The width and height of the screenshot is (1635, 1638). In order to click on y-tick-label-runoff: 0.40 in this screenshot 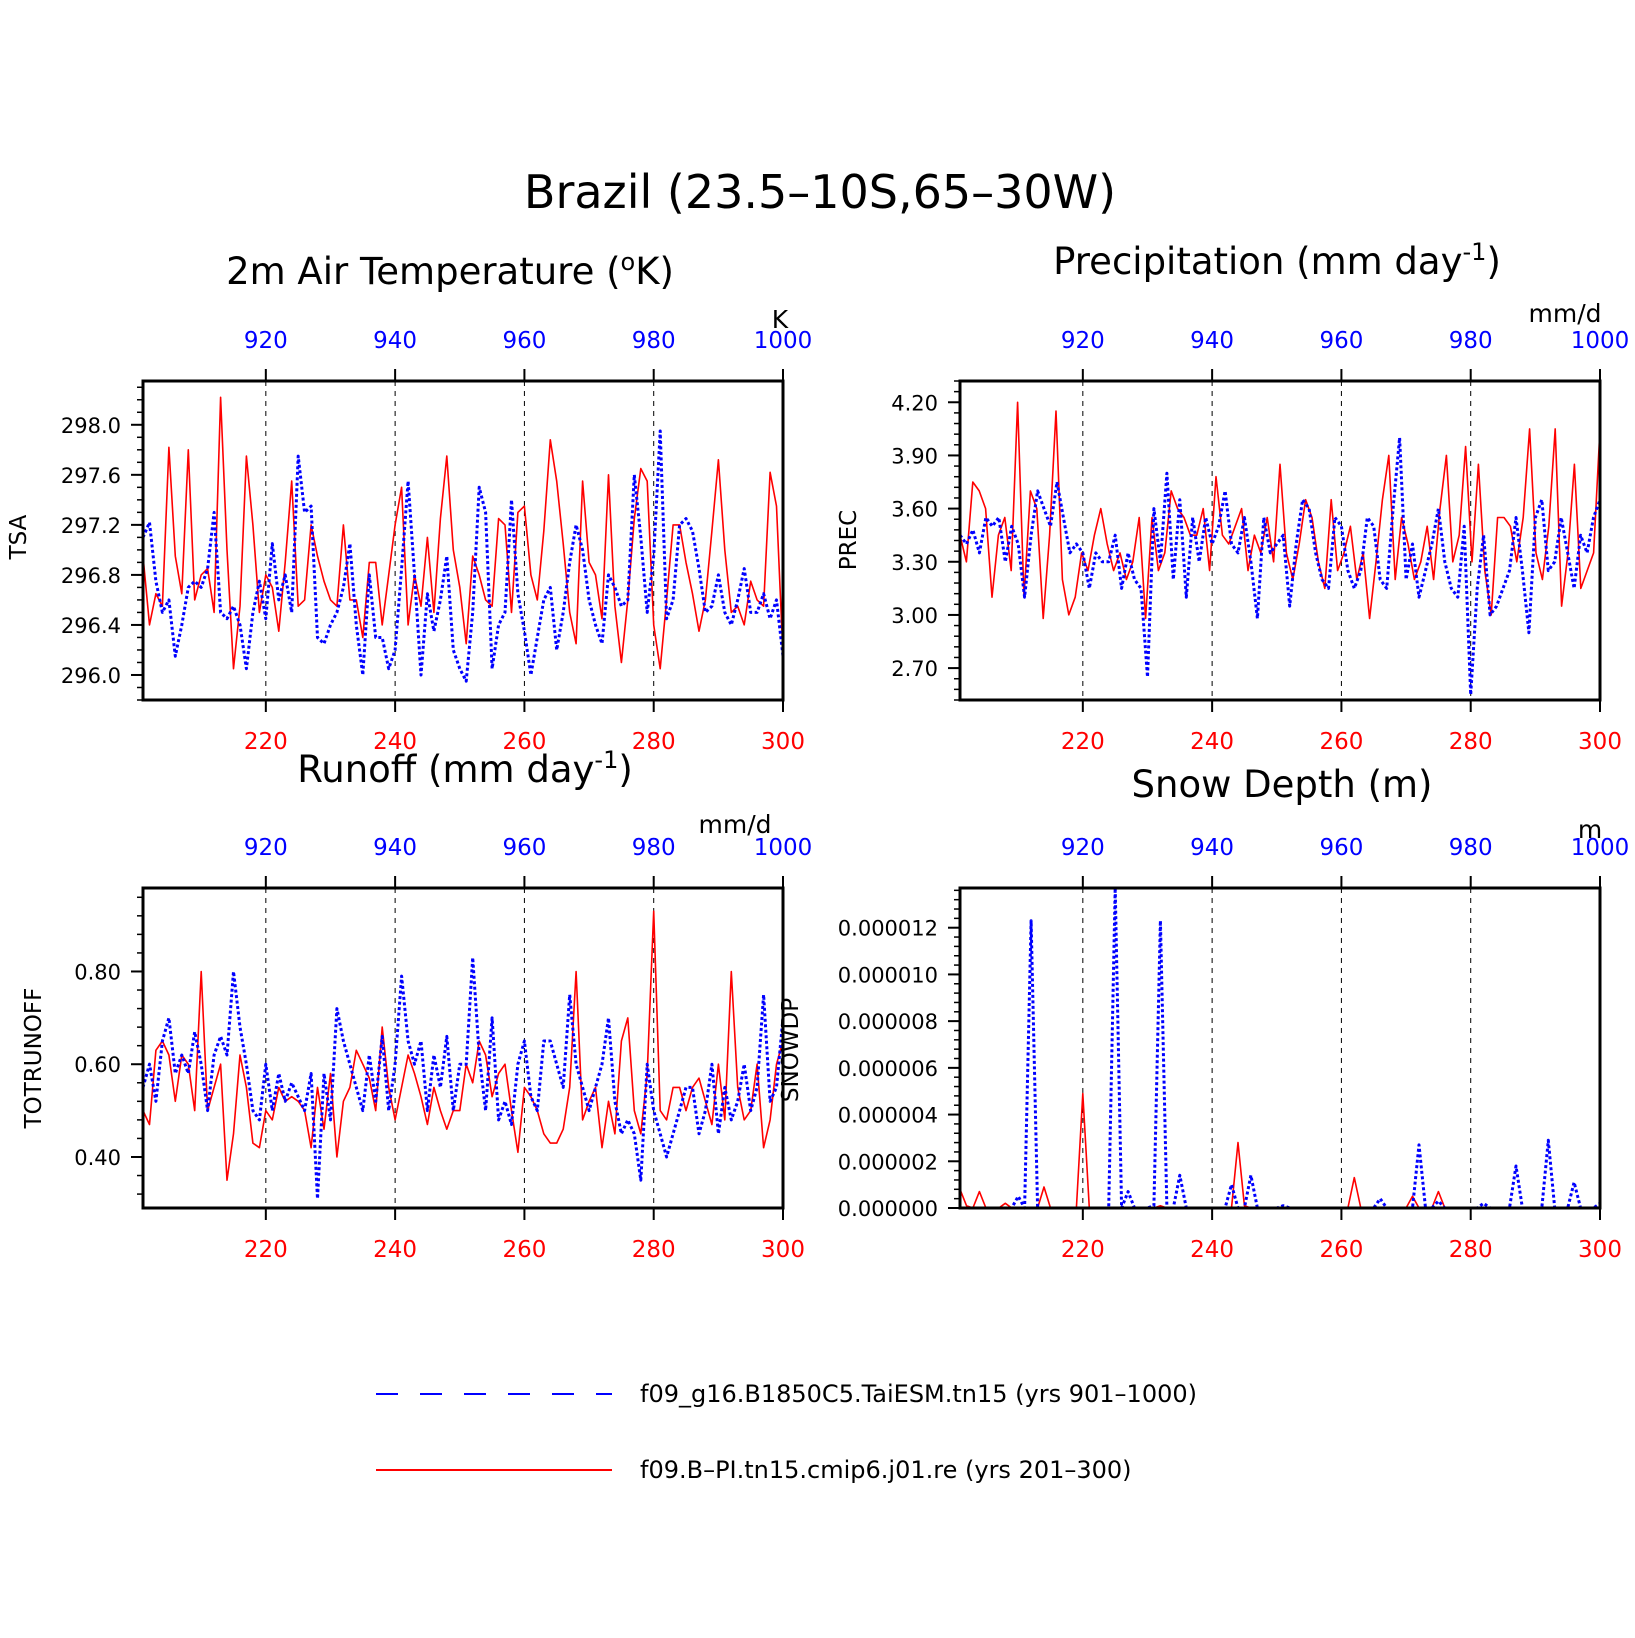, I will do `click(97, 1158)`.